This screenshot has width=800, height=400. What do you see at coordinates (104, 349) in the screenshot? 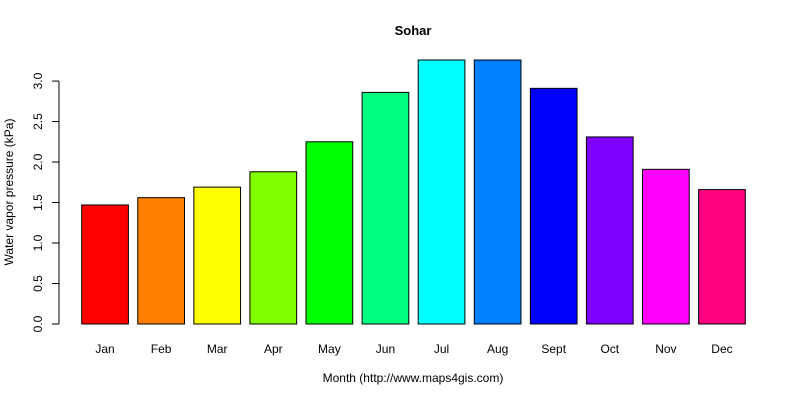
I see `x-tick-label: Jan` at bounding box center [104, 349].